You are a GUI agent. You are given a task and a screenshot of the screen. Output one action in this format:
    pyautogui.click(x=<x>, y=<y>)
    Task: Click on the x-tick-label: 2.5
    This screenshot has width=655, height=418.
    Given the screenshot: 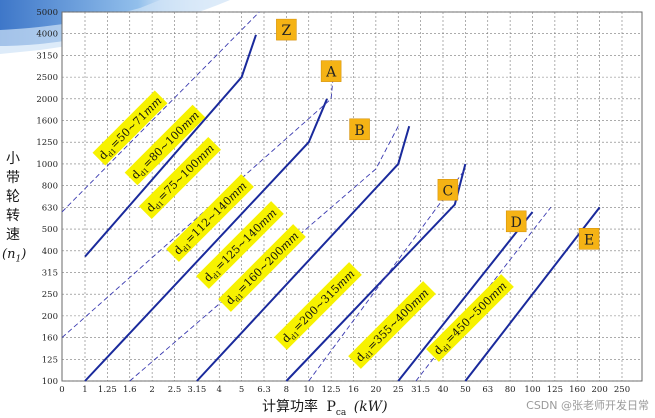 What is the action you would take?
    pyautogui.click(x=175, y=390)
    